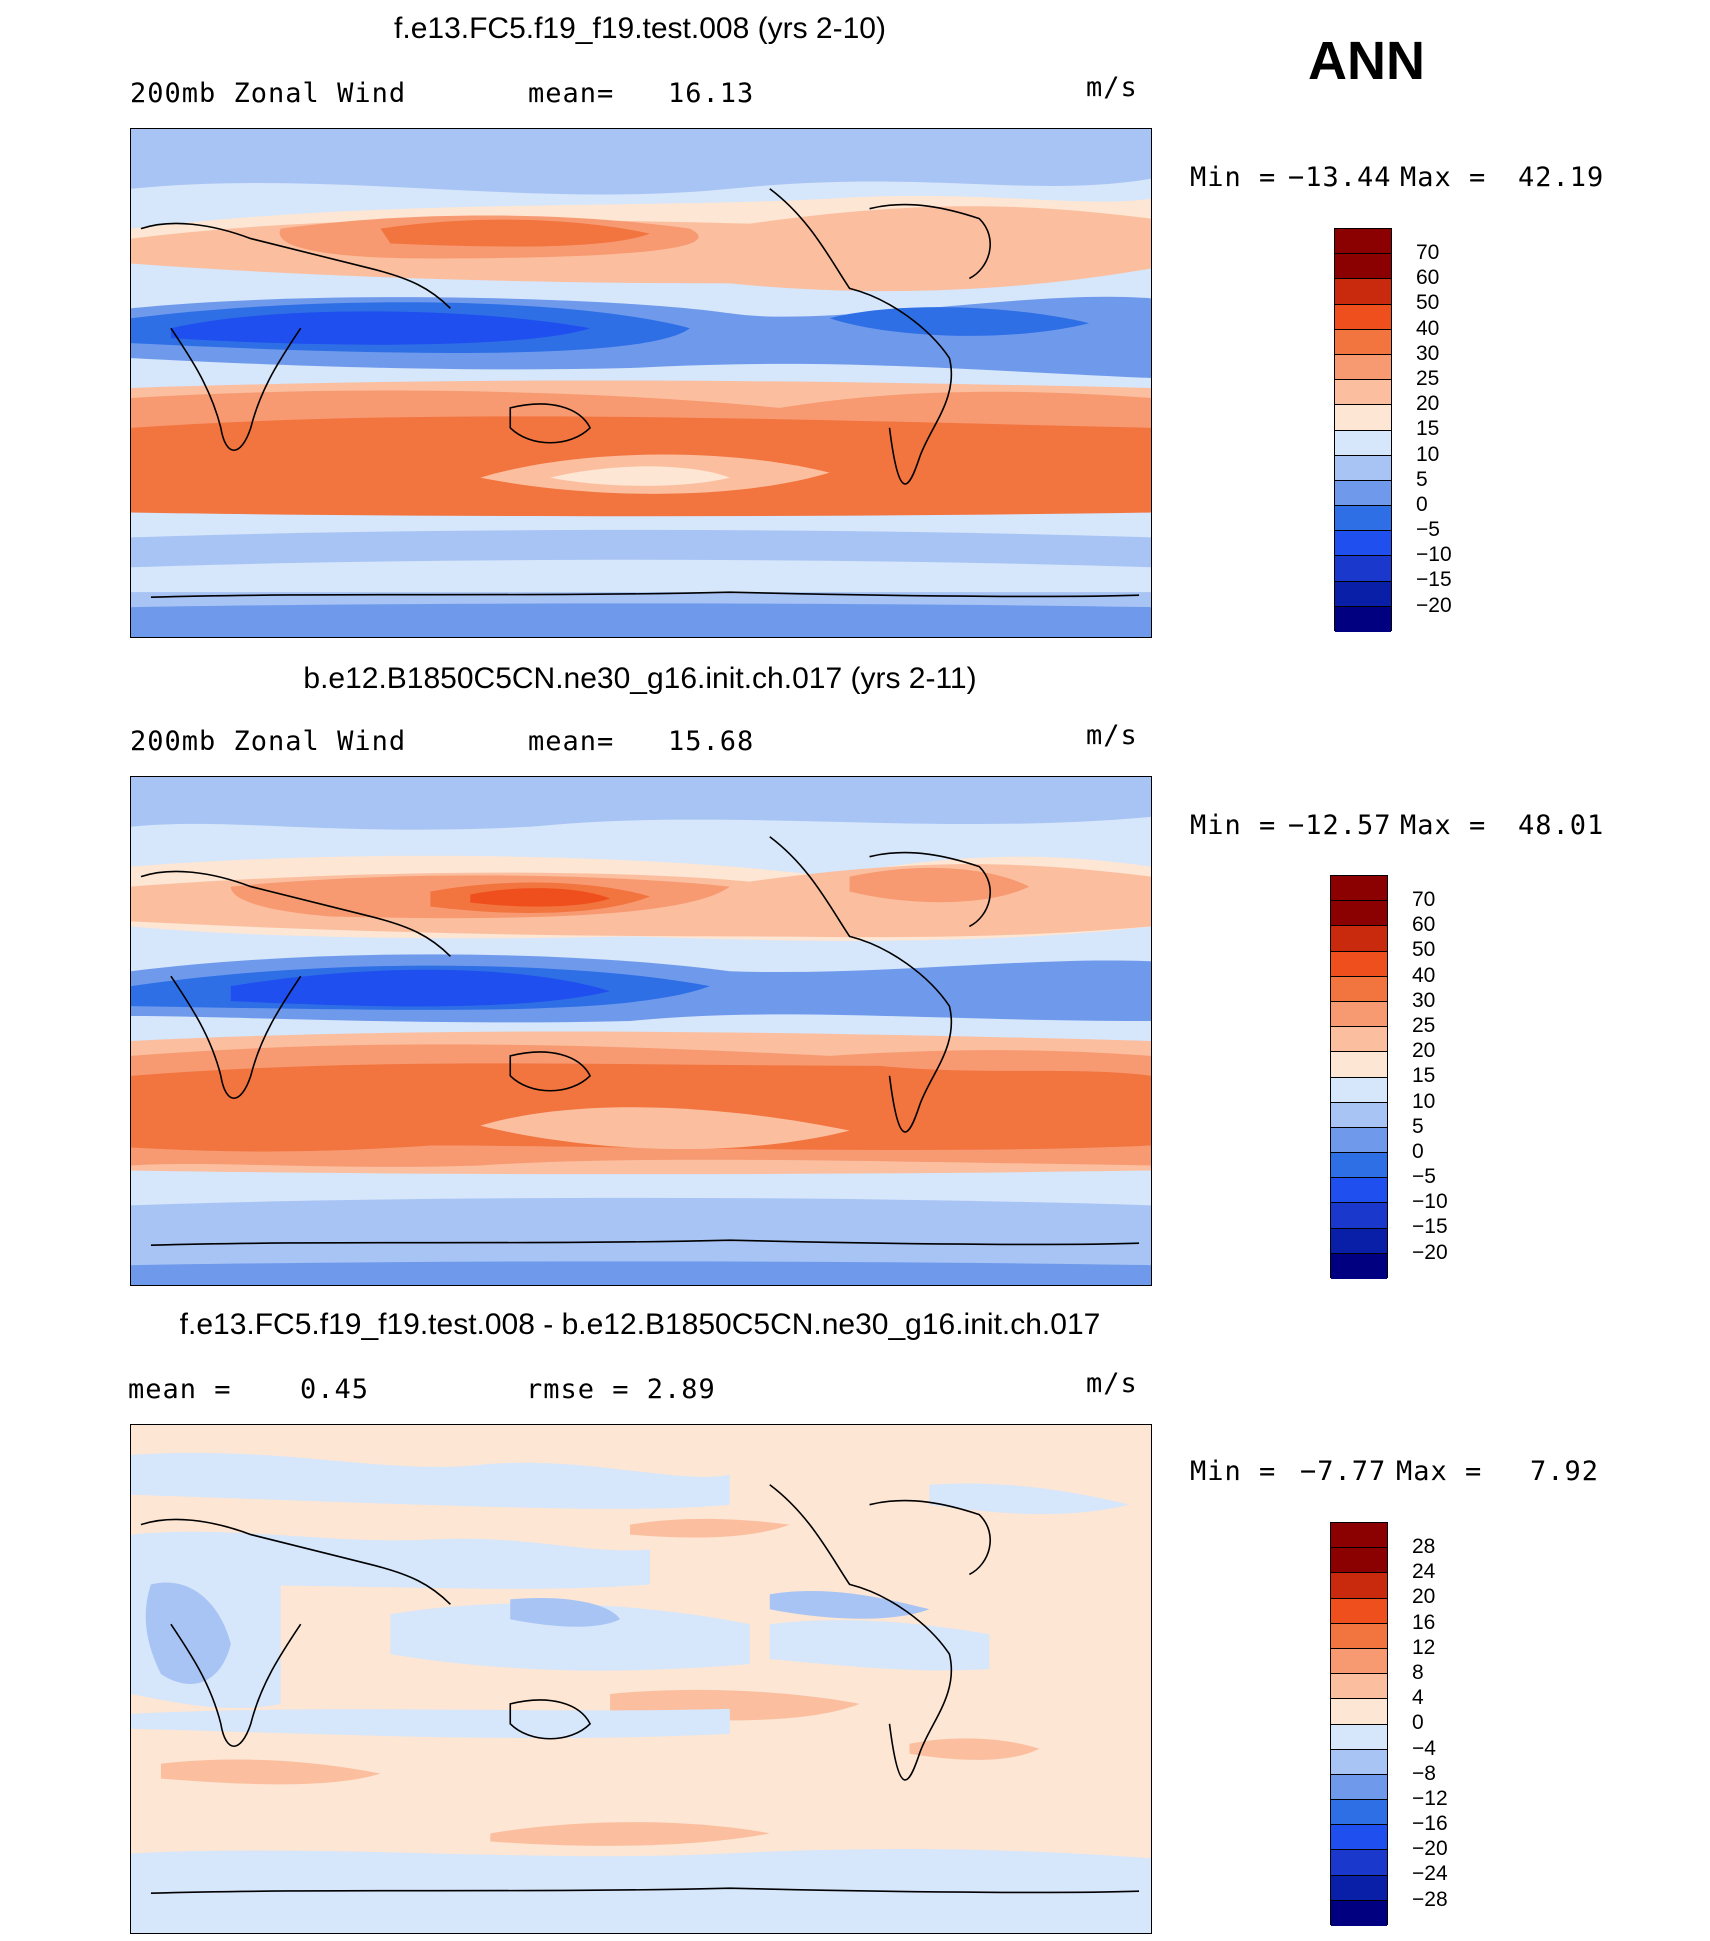  Describe the element at coordinates (1340, 825) in the screenshot. I see `panel2-min-value: −12.57` at that location.